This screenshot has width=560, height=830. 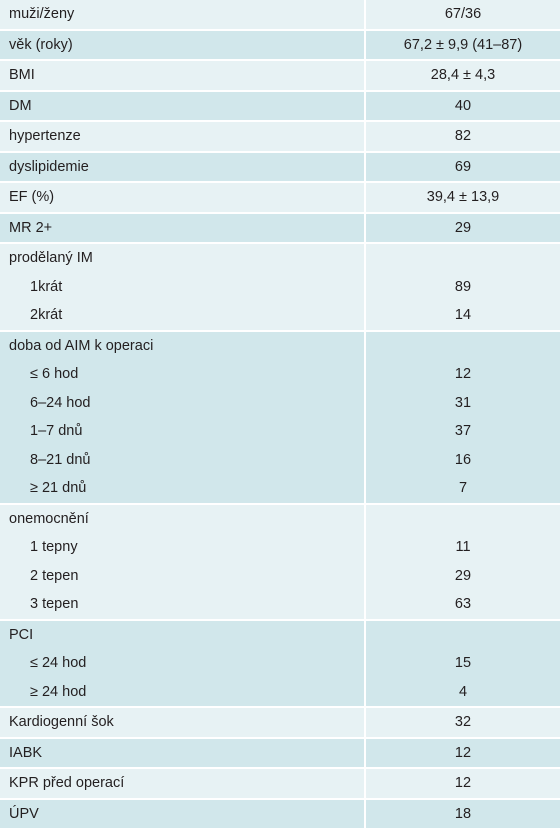 I want to click on row-value: 28,4 ± 4,3, so click(x=463, y=75).